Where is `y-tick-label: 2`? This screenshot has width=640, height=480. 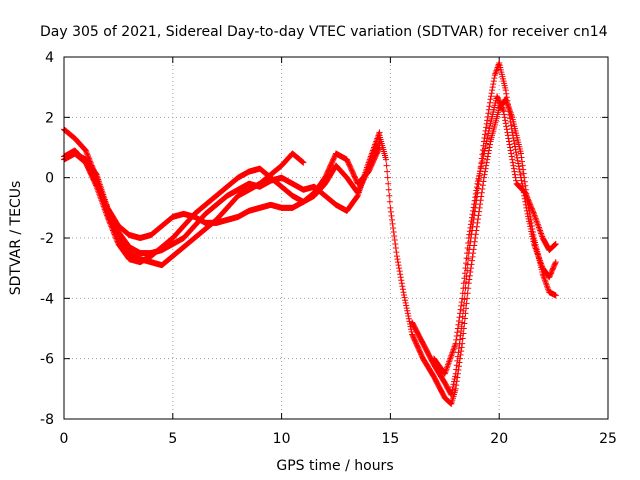 y-tick-label: 2 is located at coordinates (49, 118).